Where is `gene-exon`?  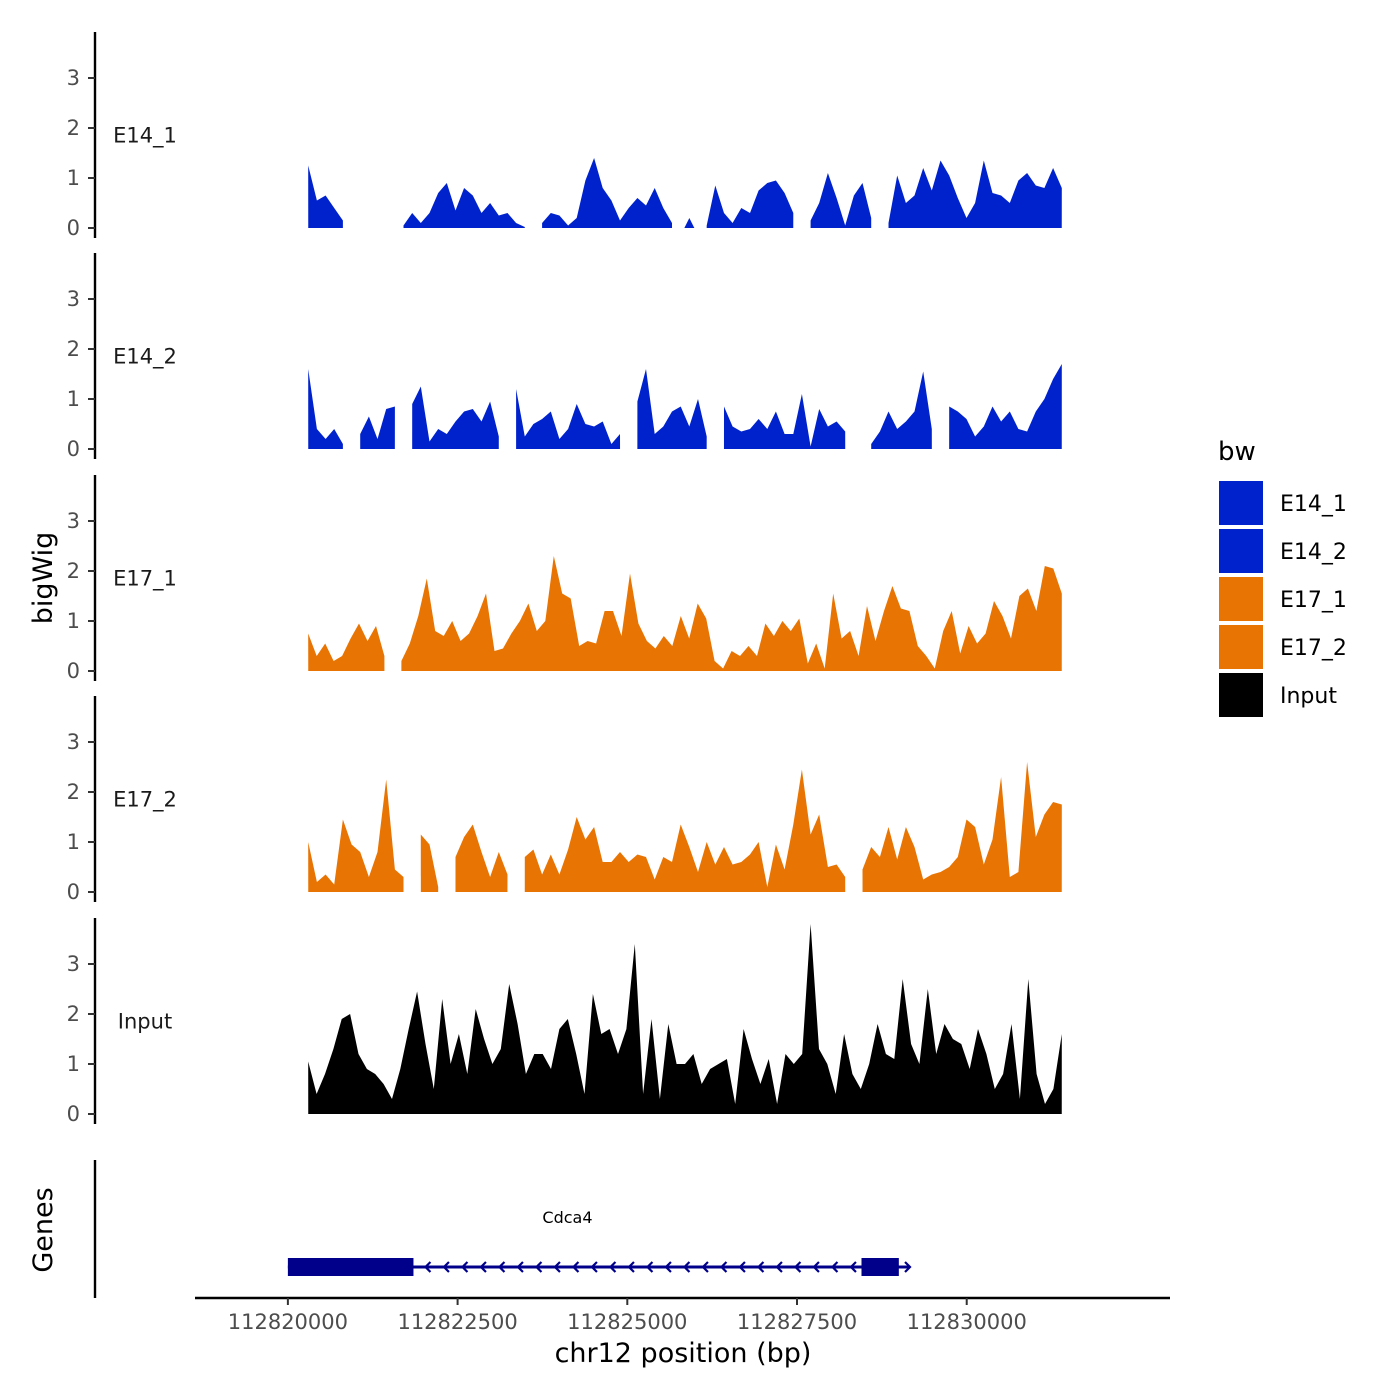
gene-exon is located at coordinates (880, 1267).